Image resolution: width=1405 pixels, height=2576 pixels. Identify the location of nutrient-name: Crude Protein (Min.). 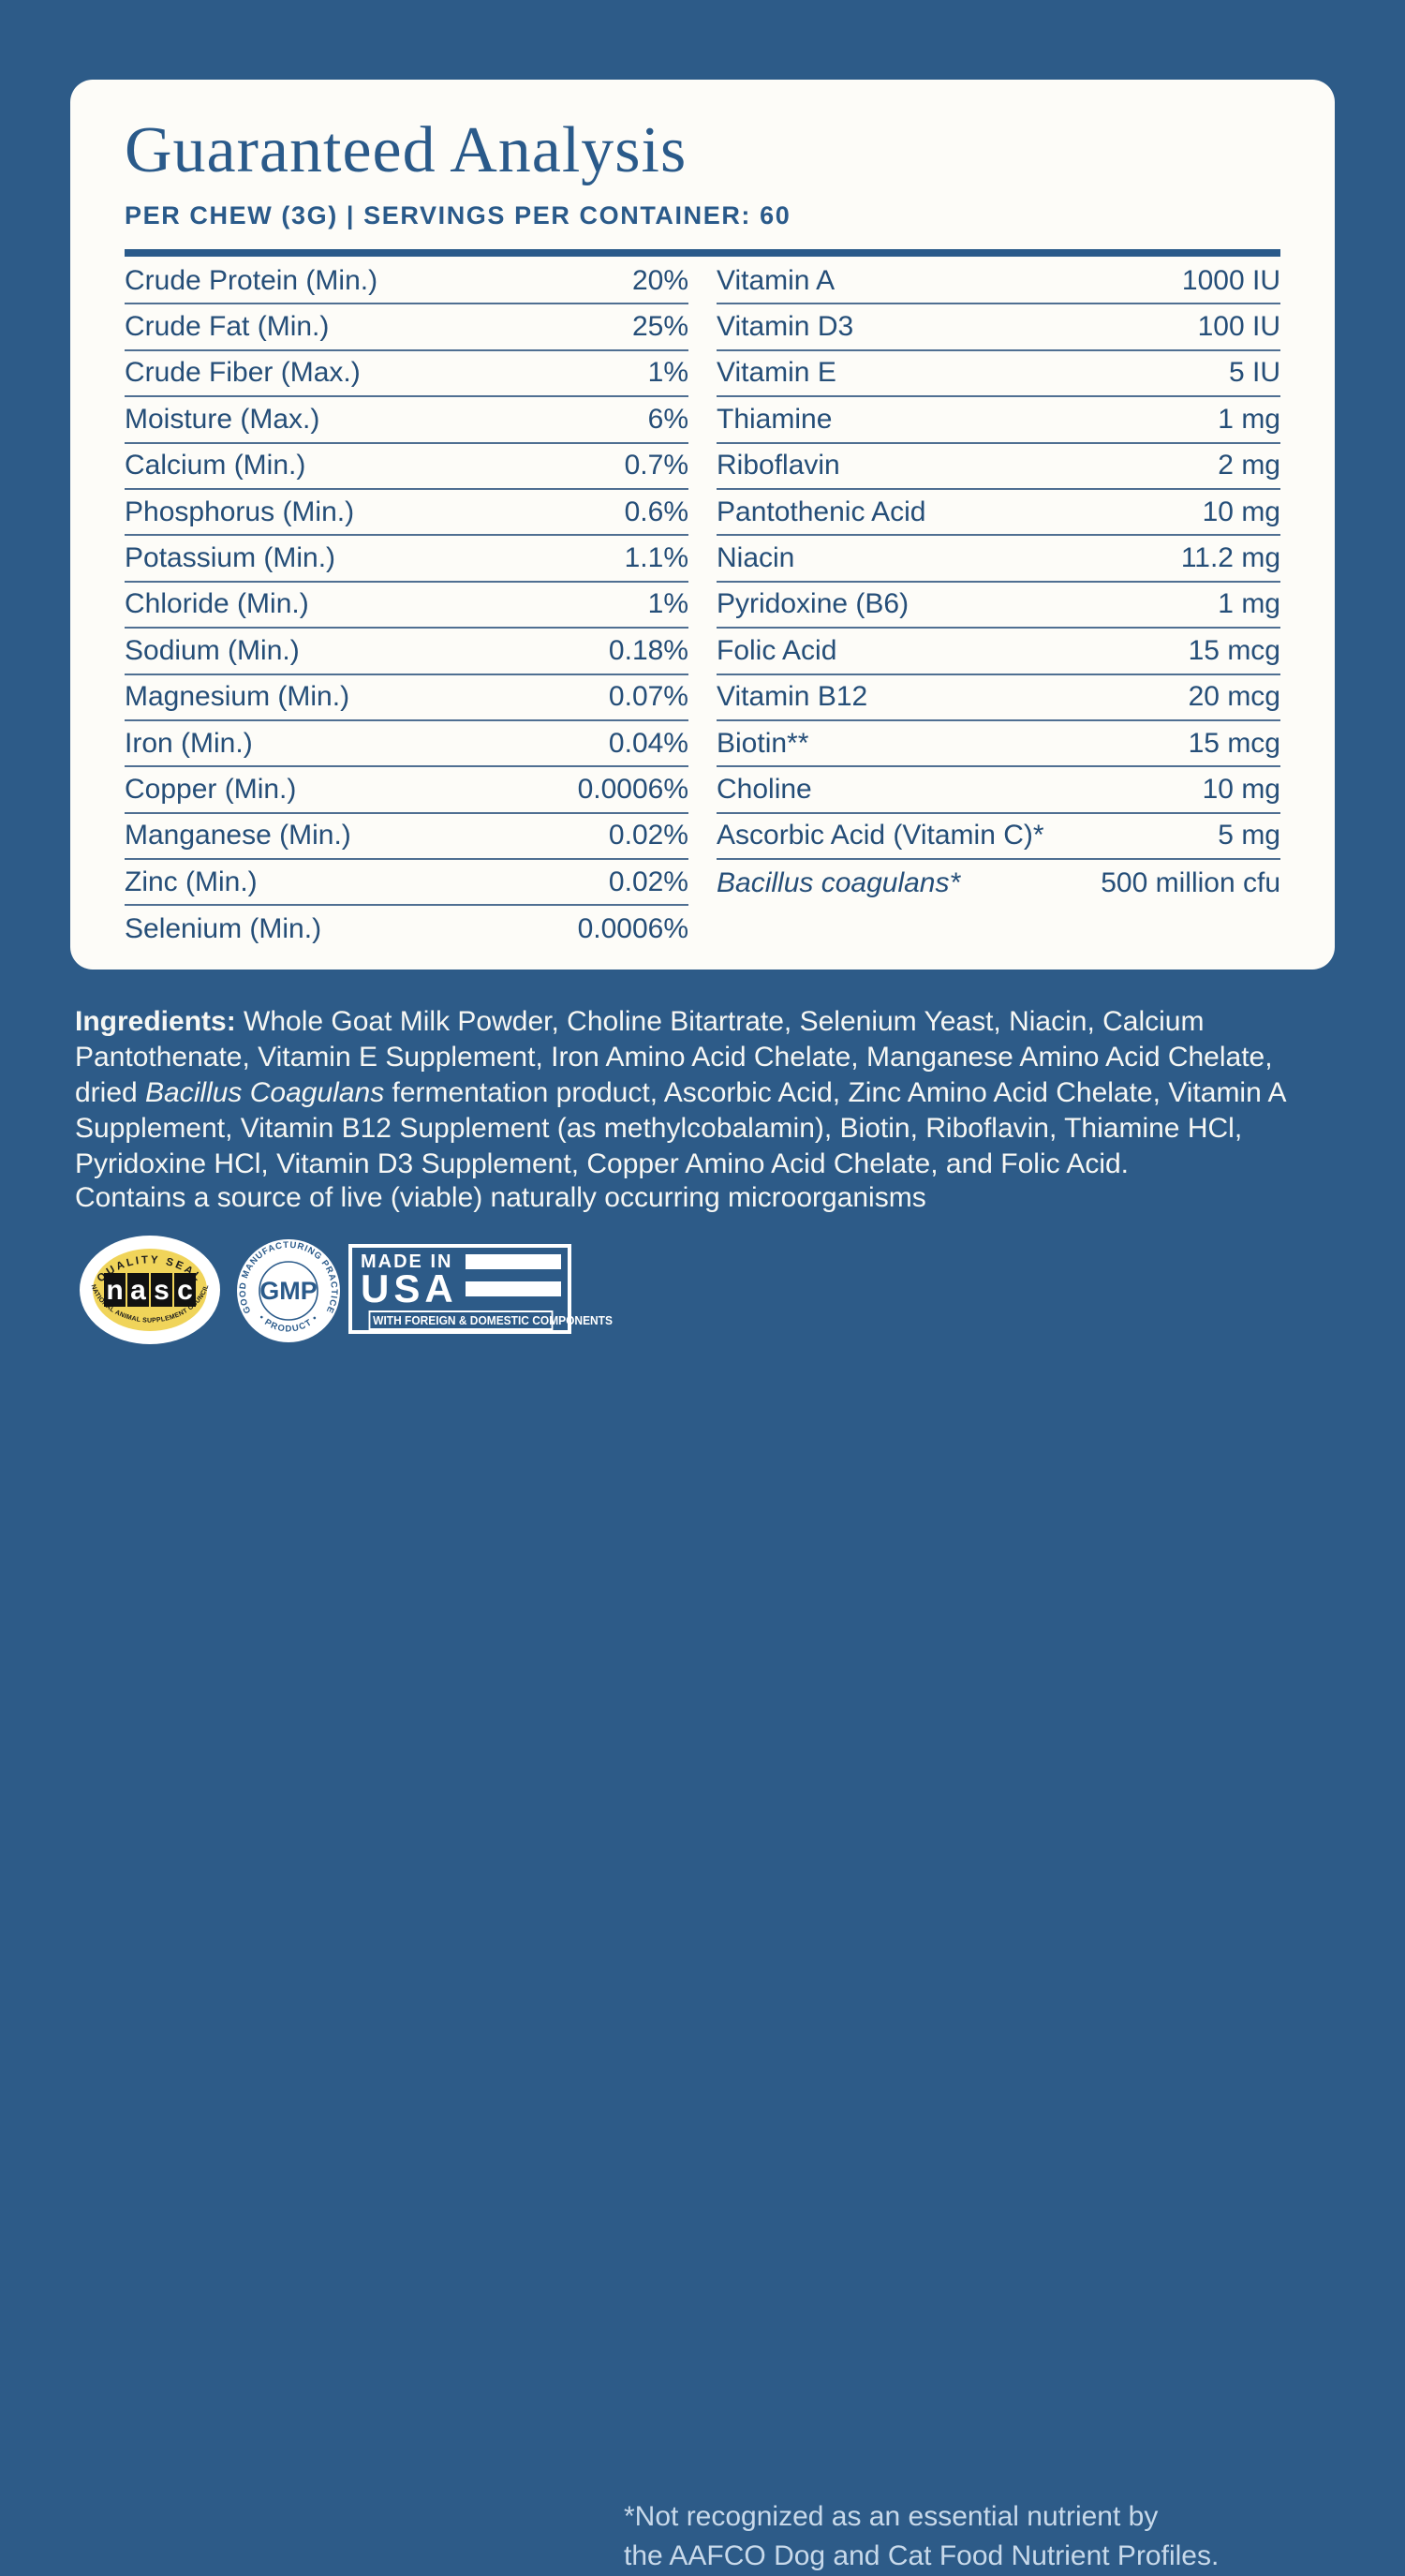
(251, 280).